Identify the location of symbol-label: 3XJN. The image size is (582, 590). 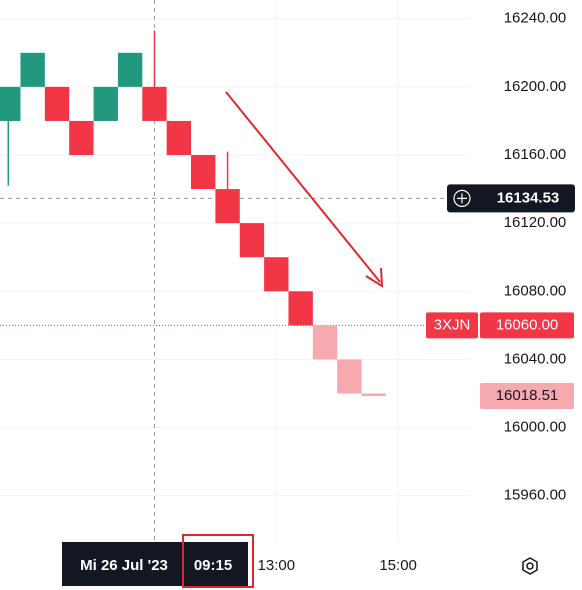
(452, 324).